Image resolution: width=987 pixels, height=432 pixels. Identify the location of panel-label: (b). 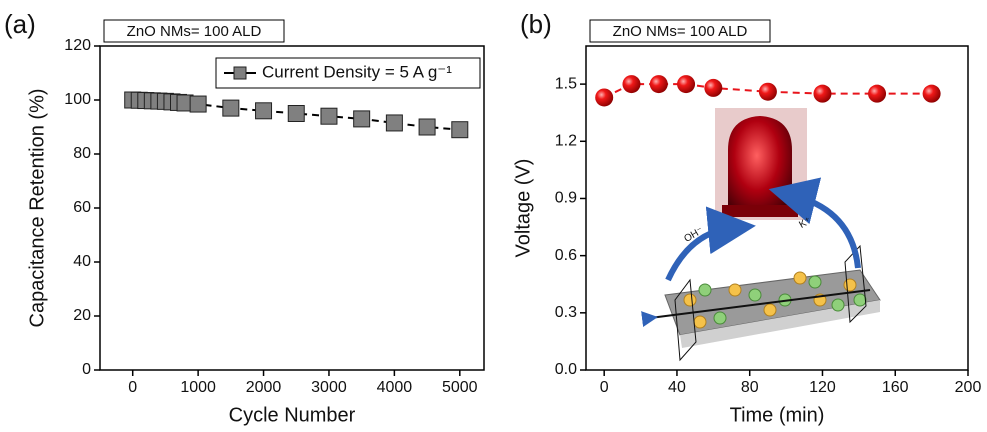
(536, 24).